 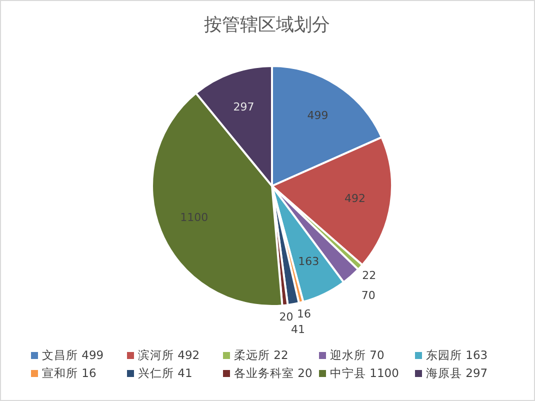 I want to click on data-label: 163, so click(x=309, y=261).